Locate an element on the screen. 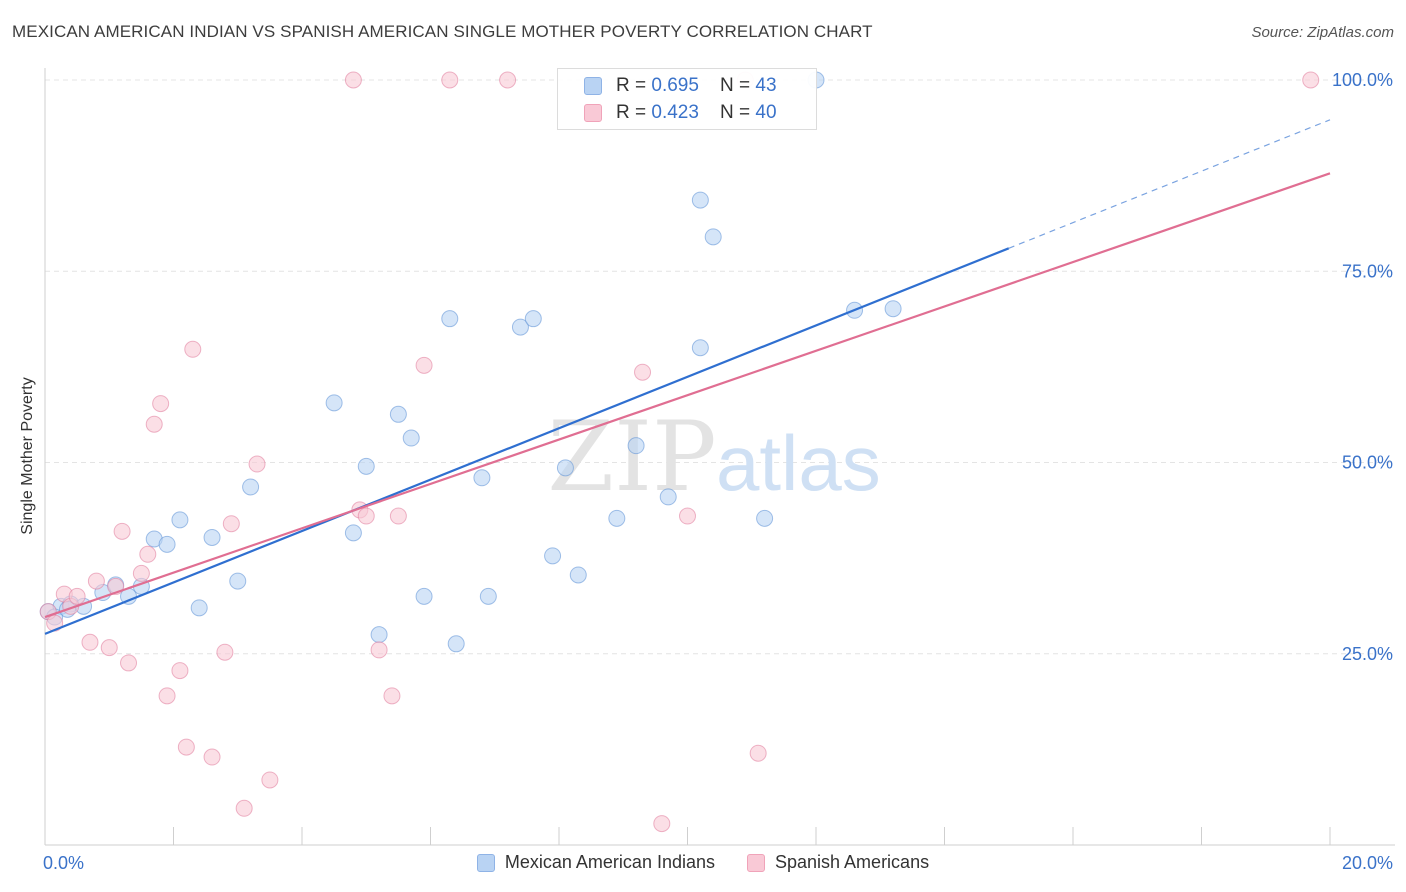 Image resolution: width=1406 pixels, height=892 pixels. y-axis-label: Single Mother Poverty is located at coordinates (27, 456).